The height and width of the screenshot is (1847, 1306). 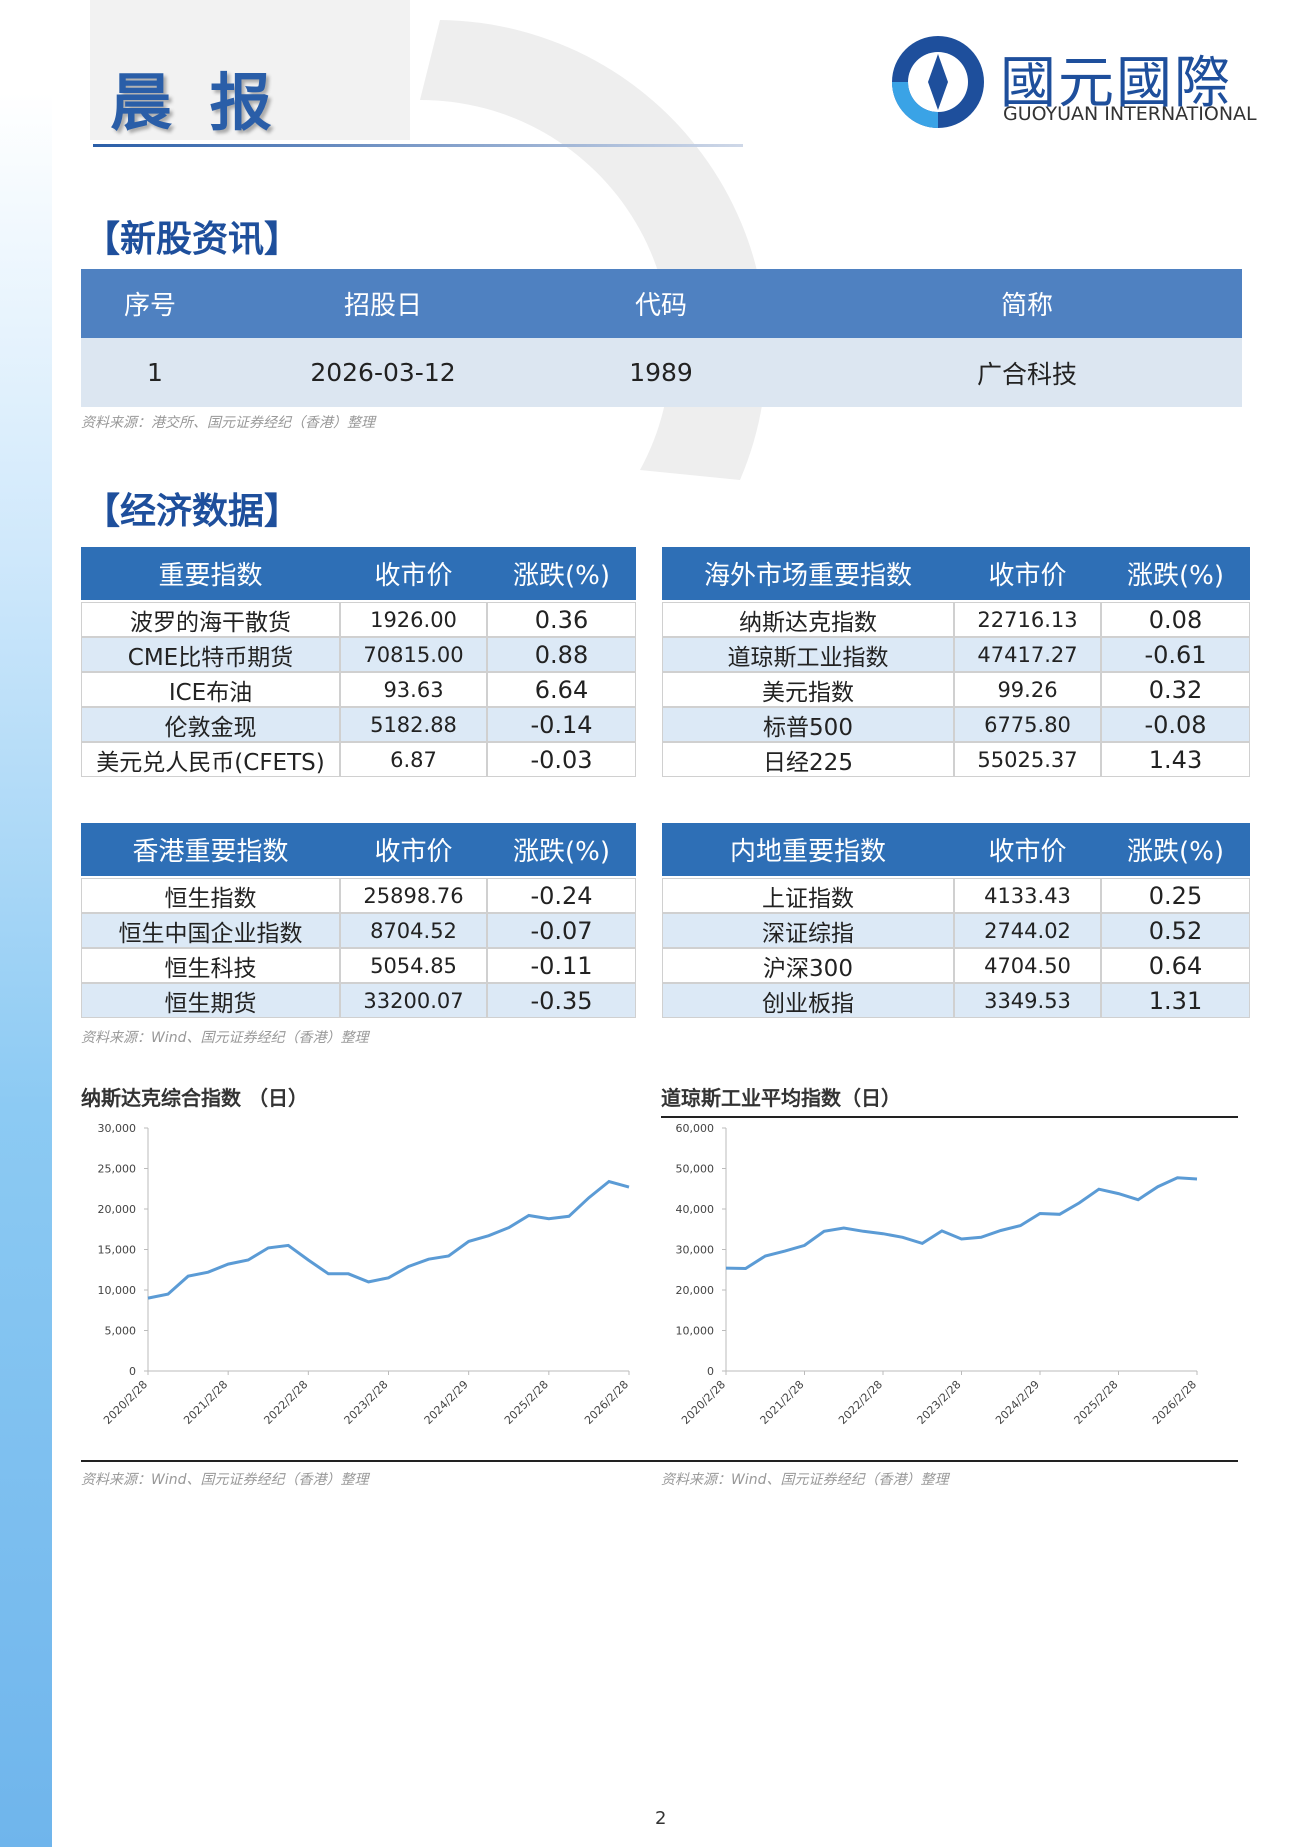 I want to click on econ-cell: 3349.53, so click(x=1027, y=1000).